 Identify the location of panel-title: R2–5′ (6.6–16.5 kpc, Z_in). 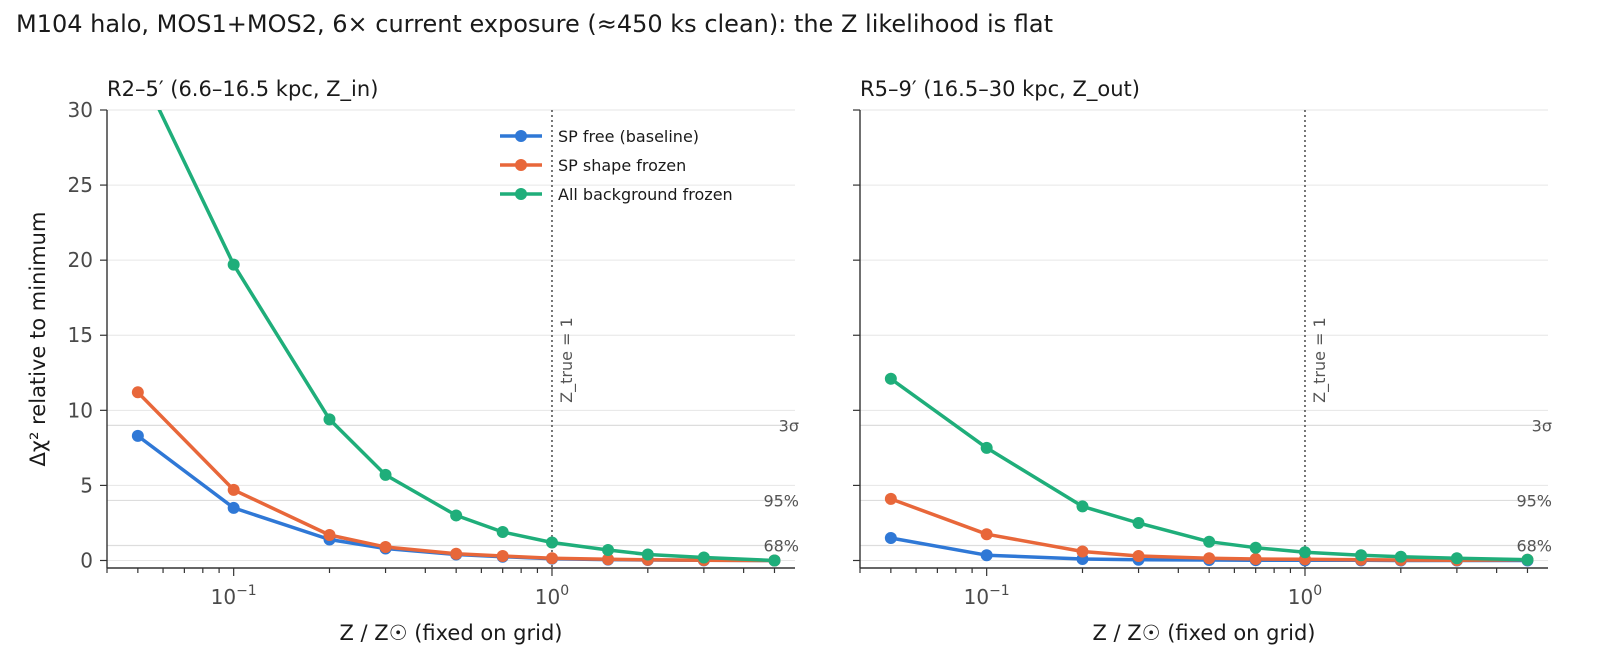
(242, 89).